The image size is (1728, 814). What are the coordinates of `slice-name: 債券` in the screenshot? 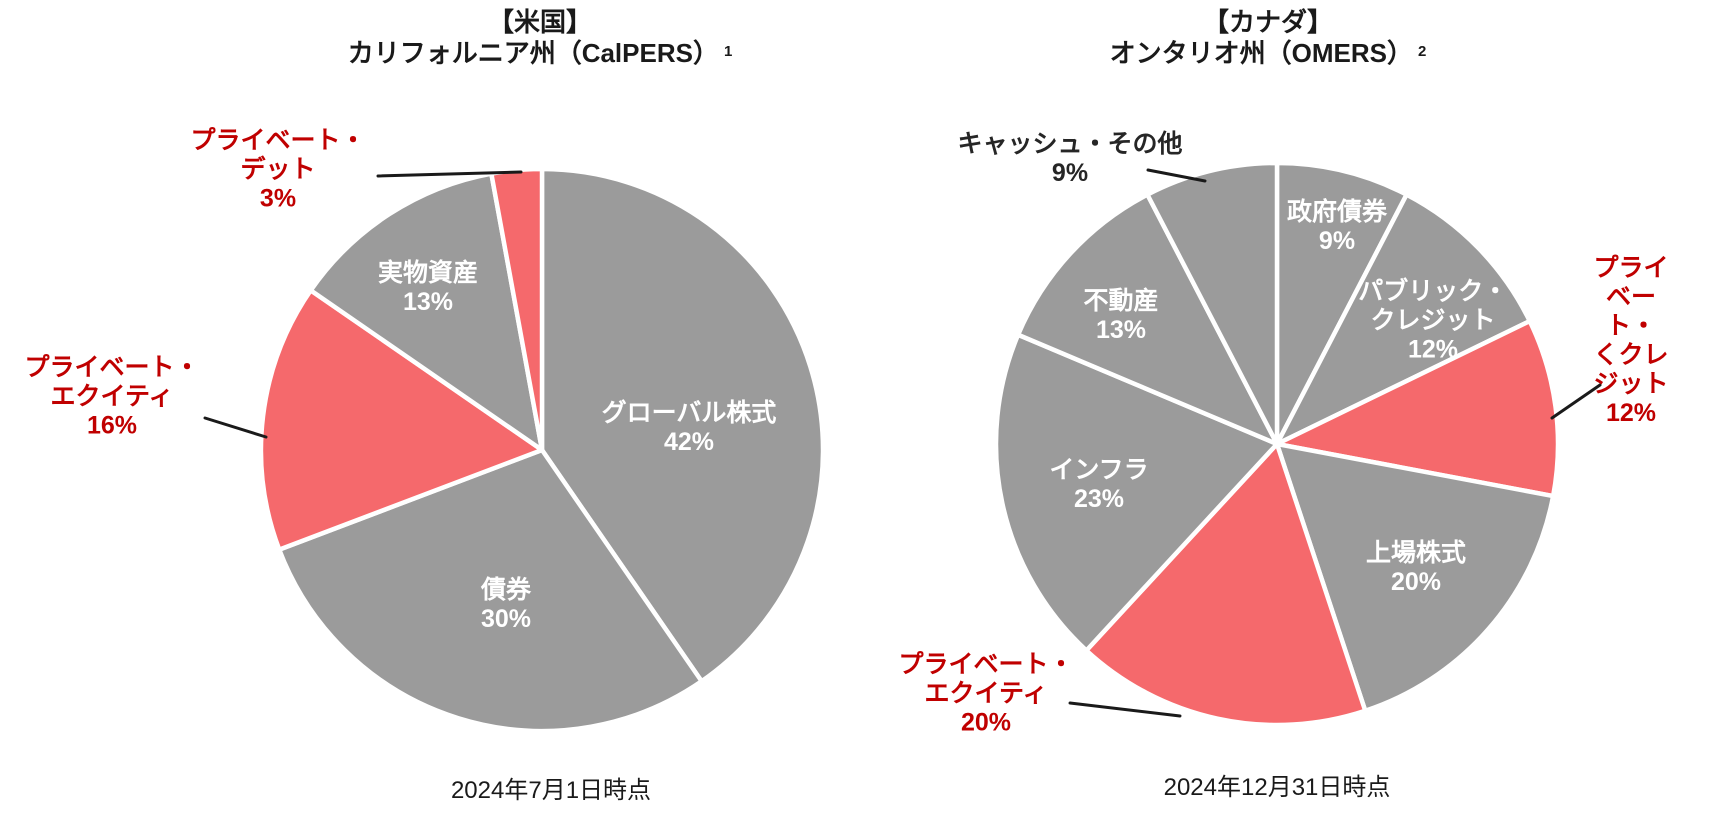 It's located at (506, 590).